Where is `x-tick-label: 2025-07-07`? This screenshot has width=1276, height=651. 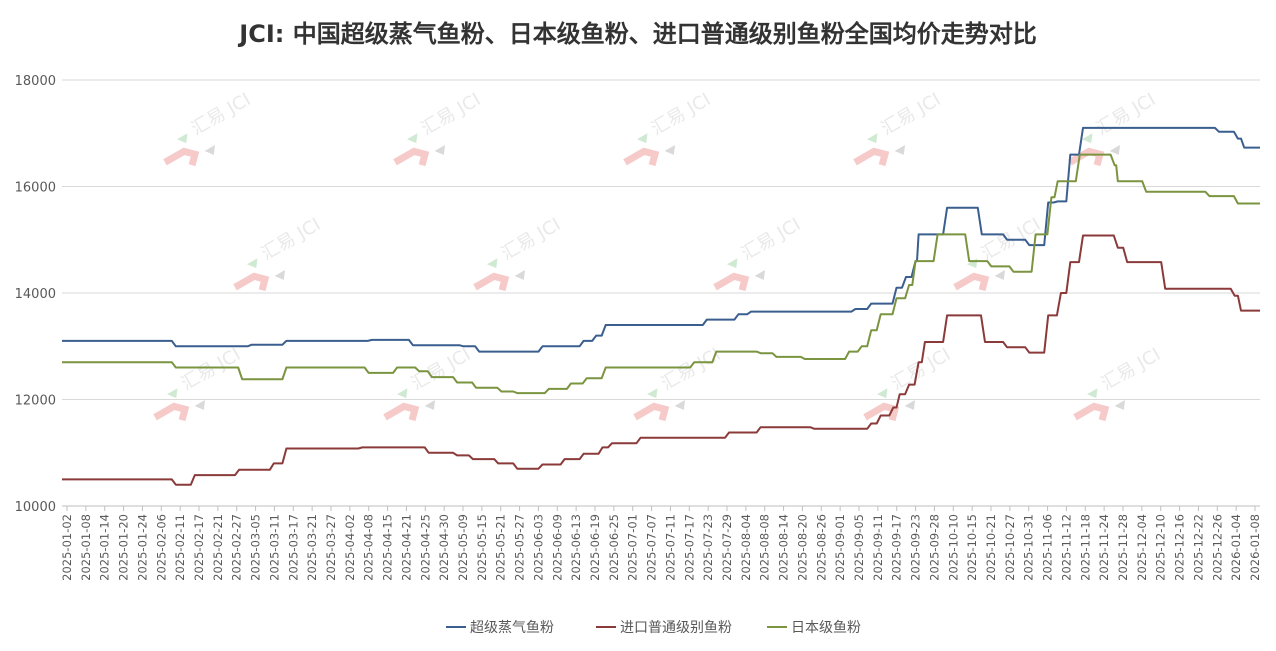
x-tick-label: 2025-07-07 is located at coordinates (652, 547).